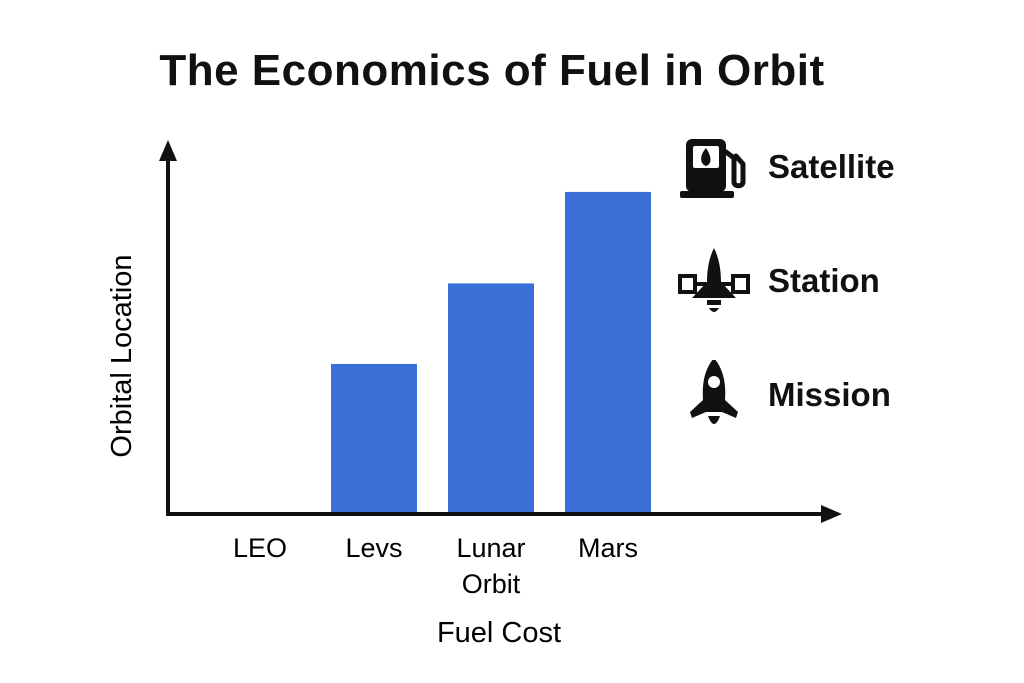 Image resolution: width=1024 pixels, height=683 pixels. What do you see at coordinates (713, 168) in the screenshot?
I see `fuel-pump-icon` at bounding box center [713, 168].